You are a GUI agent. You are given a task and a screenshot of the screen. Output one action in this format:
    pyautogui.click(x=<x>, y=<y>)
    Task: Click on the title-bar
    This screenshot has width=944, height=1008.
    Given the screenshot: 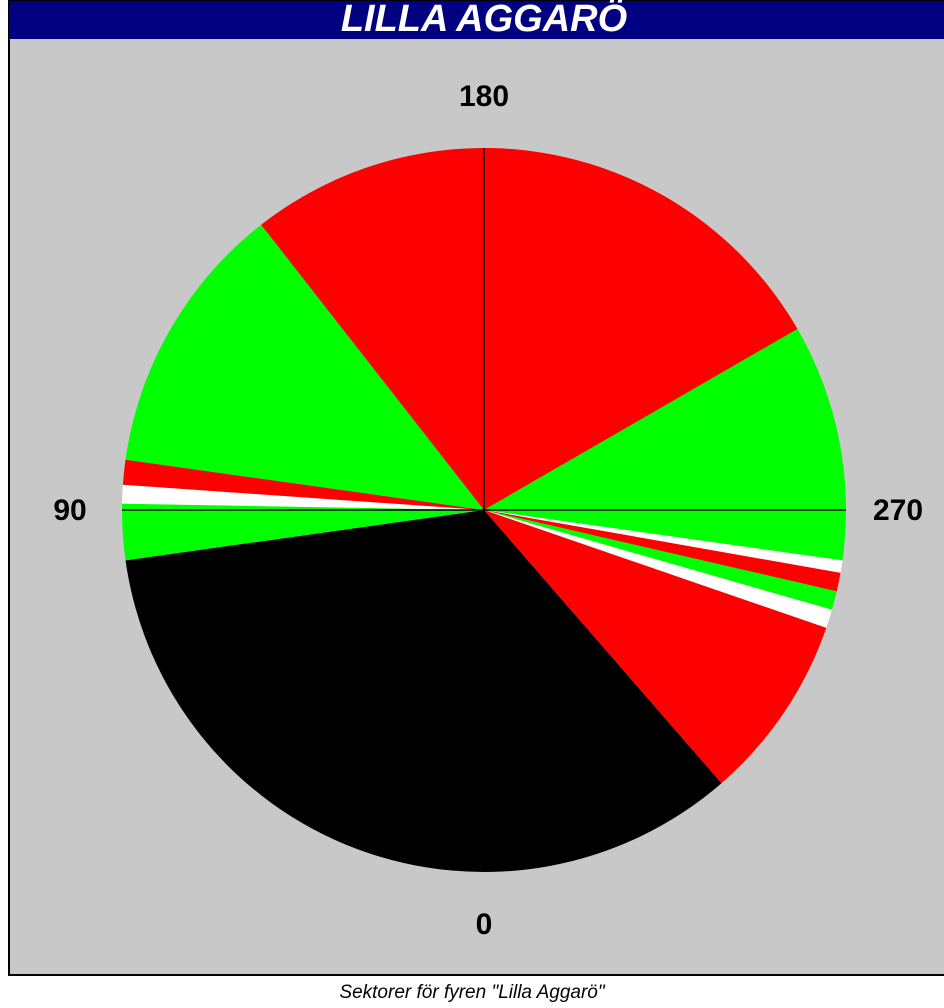 What is the action you would take?
    pyautogui.click(x=476, y=20)
    